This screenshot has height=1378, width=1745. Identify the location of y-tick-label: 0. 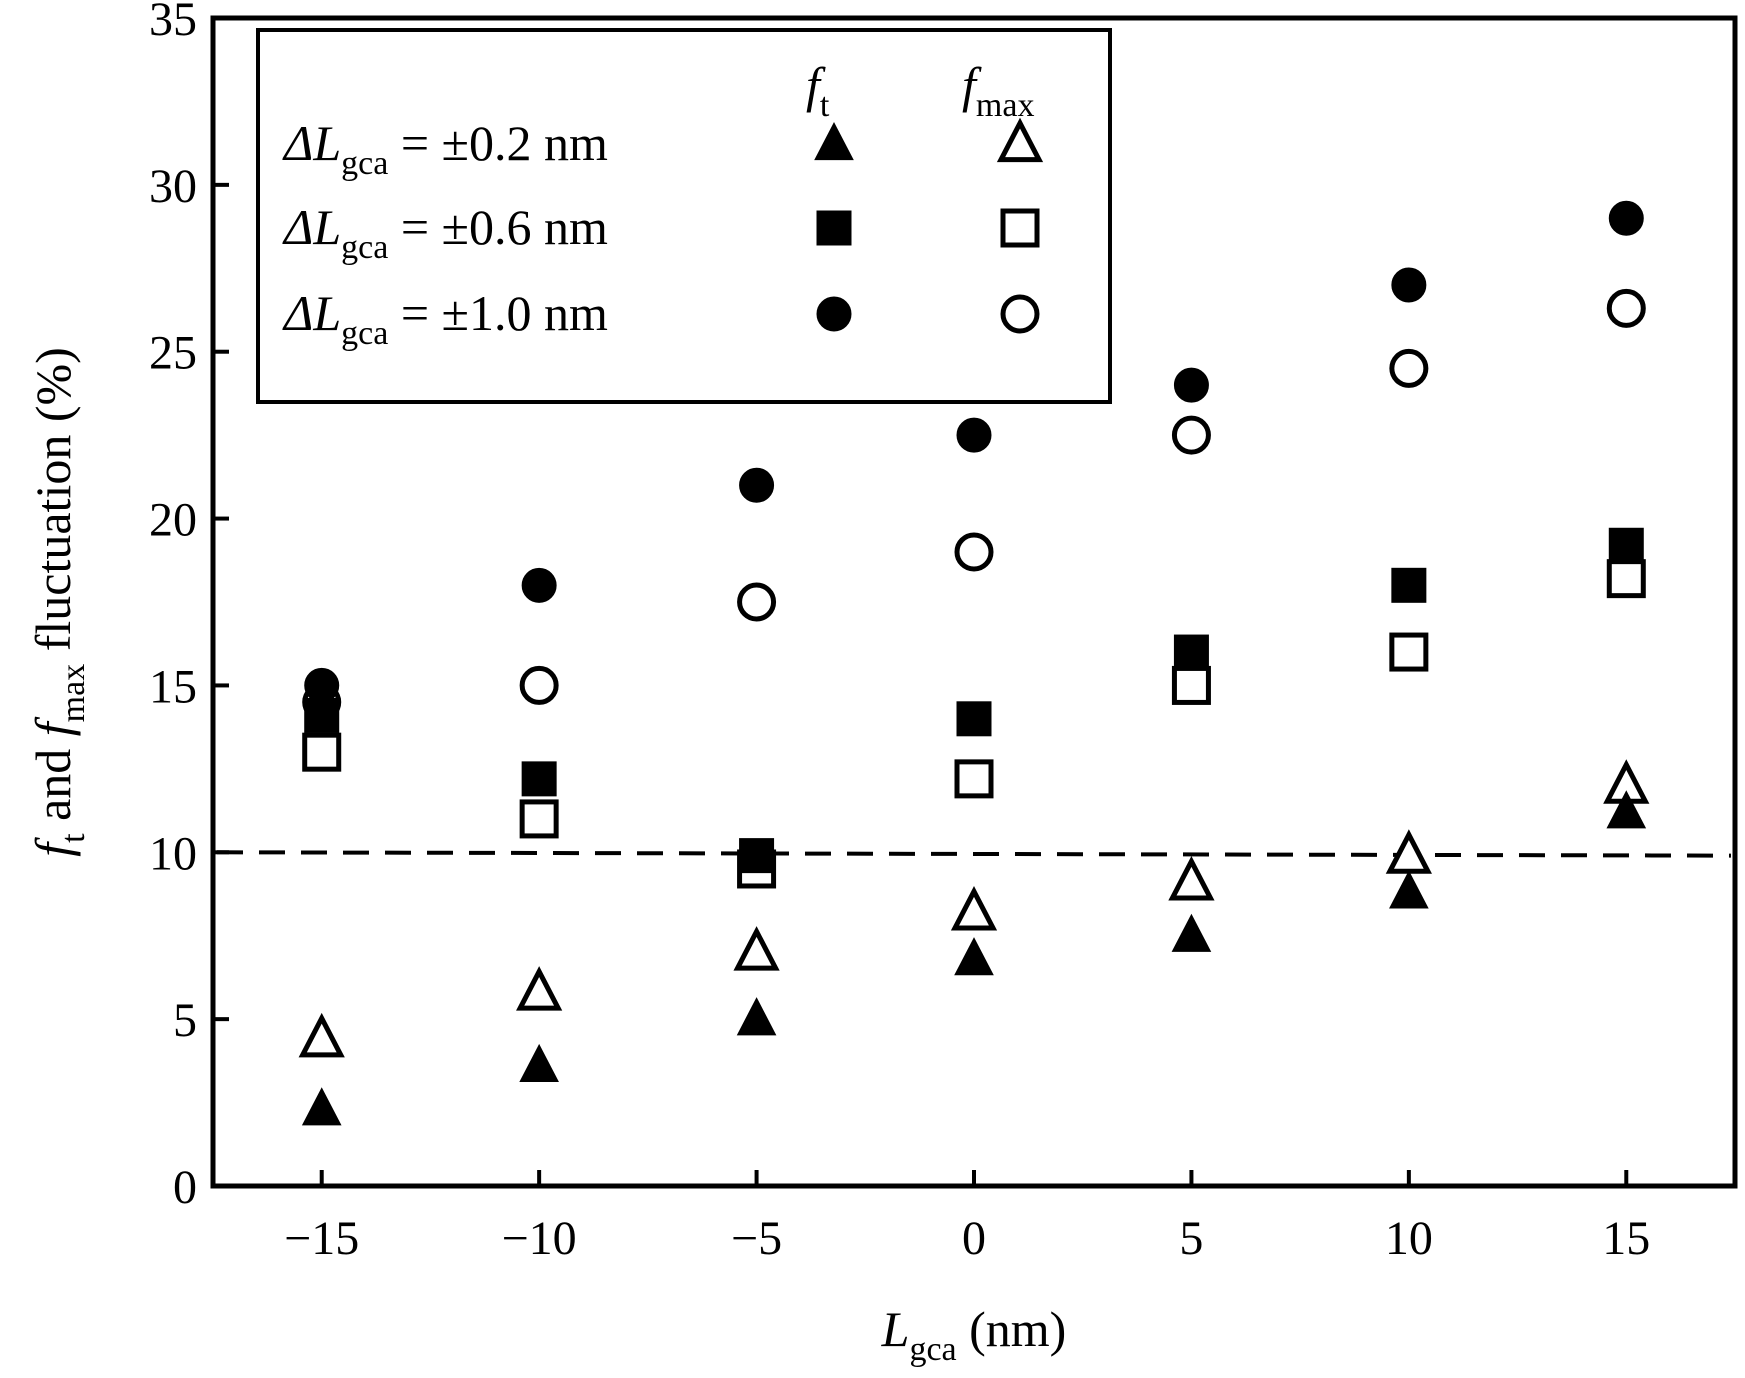
(185, 1187).